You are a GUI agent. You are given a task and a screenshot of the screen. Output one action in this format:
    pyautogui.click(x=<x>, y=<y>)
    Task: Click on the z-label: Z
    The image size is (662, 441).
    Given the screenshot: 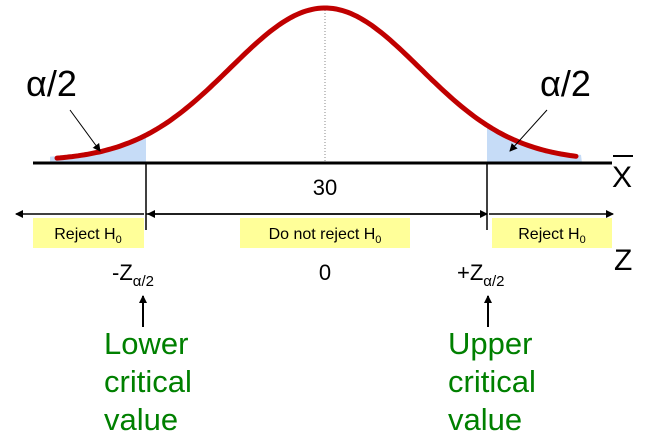 What is the action you would take?
    pyautogui.click(x=623, y=260)
    